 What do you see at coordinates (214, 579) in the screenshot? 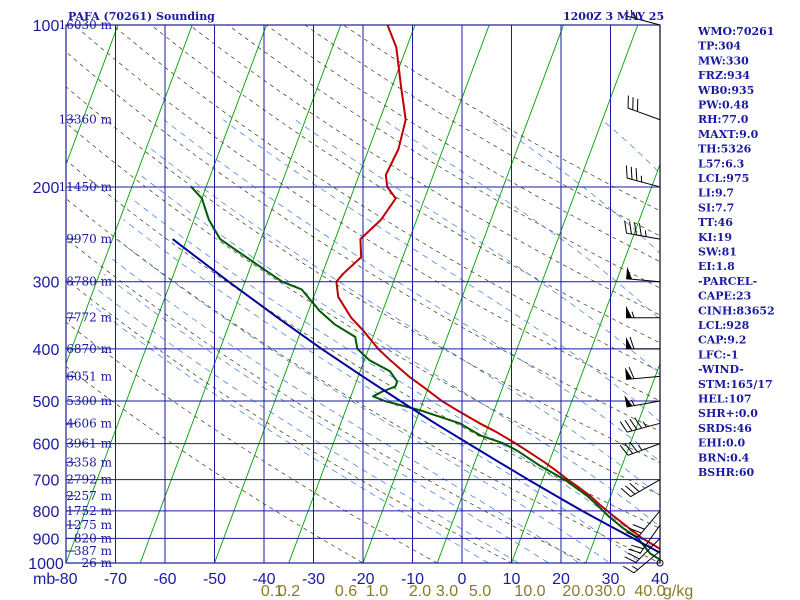
I see `temperature-tick-label: -50` at bounding box center [214, 579].